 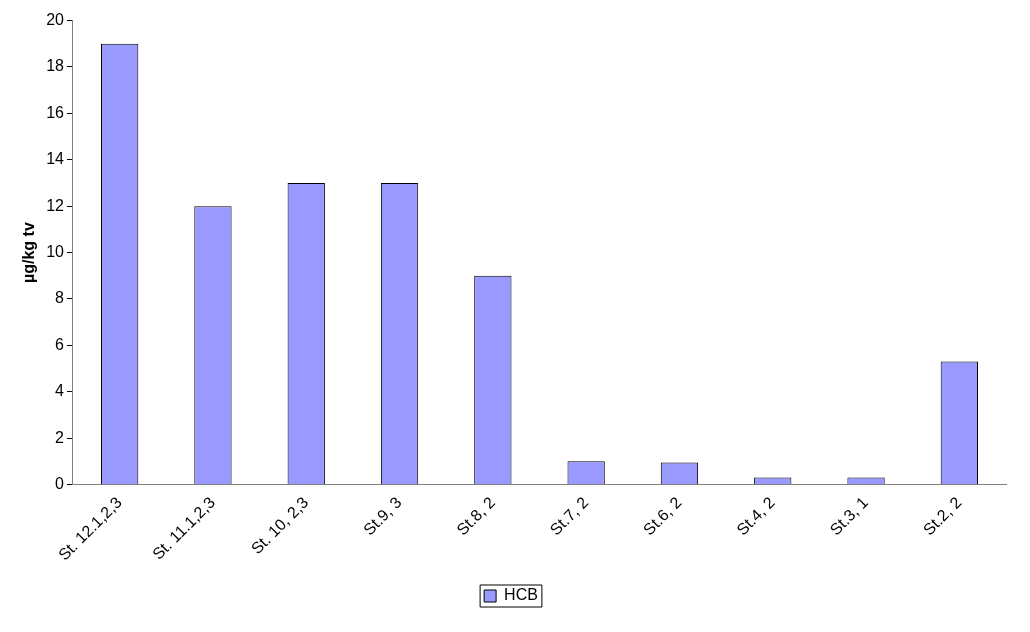 I want to click on y-tick-label: 8, so click(x=60, y=298).